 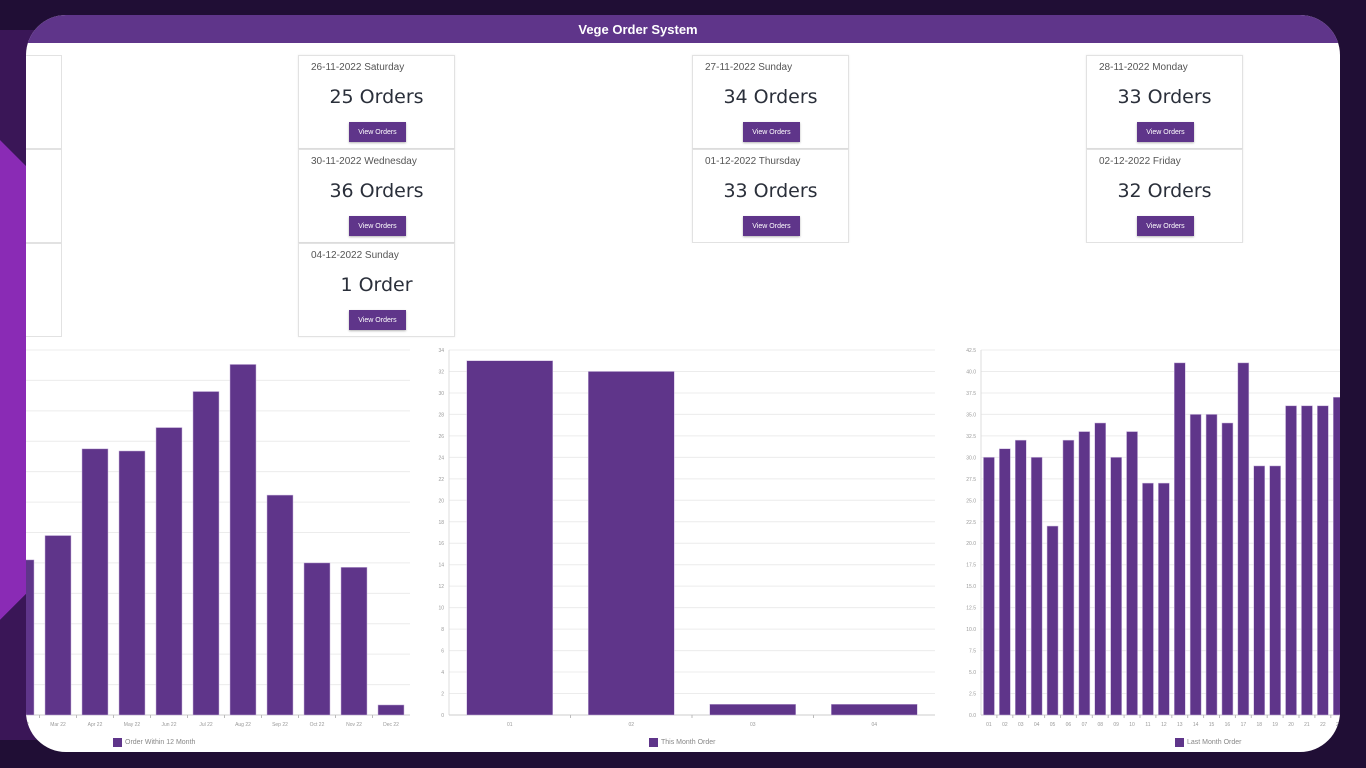 What do you see at coordinates (1147, 725) in the screenshot?
I see `x-tick-label: 11` at bounding box center [1147, 725].